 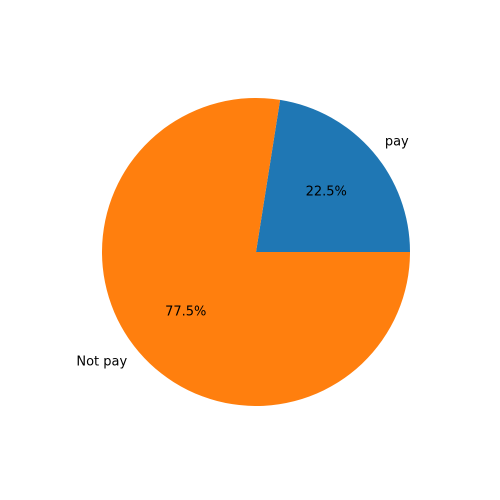 What do you see at coordinates (101, 362) in the screenshot?
I see `slice-label-not-pay: Not pay` at bounding box center [101, 362].